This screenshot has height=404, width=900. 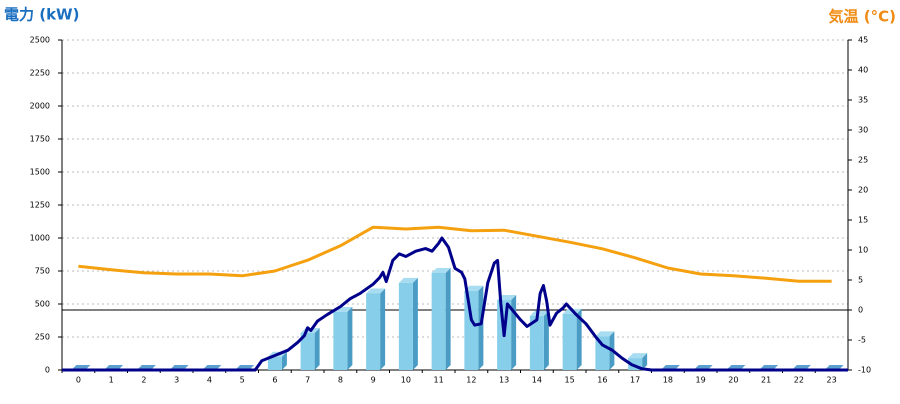 What do you see at coordinates (42, 337) in the screenshot?
I see `y-tick-label: 250` at bounding box center [42, 337].